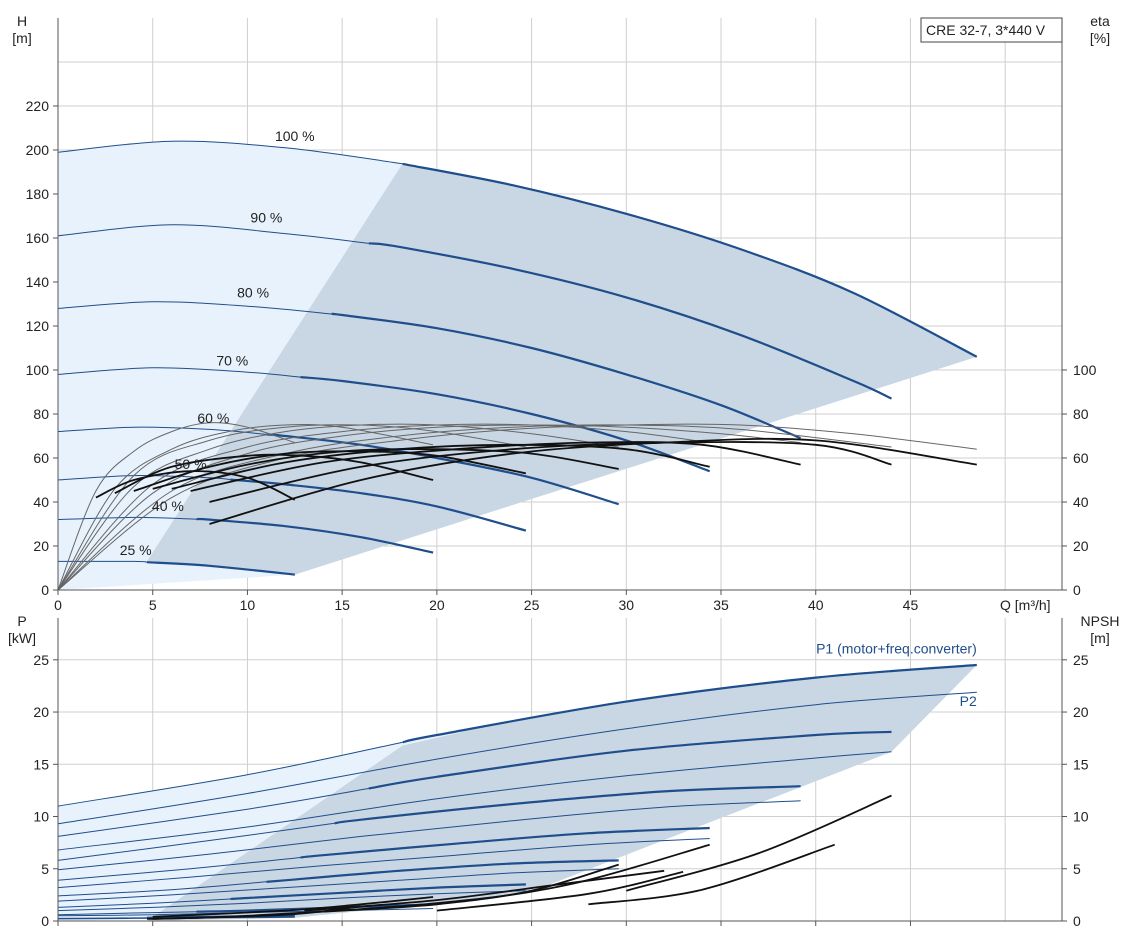 This screenshot has width=1133, height=940. What do you see at coordinates (437, 605) in the screenshot?
I see `top-x-tick-label: 20` at bounding box center [437, 605].